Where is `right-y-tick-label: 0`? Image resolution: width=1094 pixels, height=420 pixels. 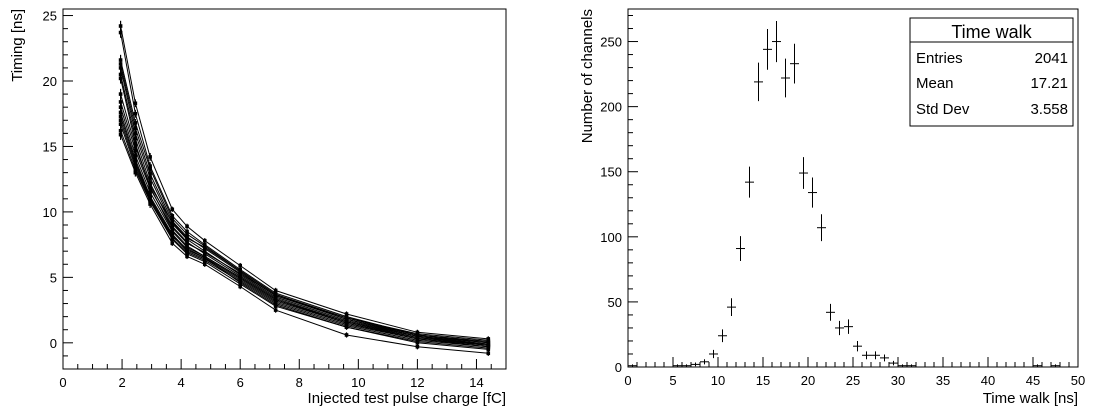 right-y-tick-label: 0 is located at coordinates (618, 367).